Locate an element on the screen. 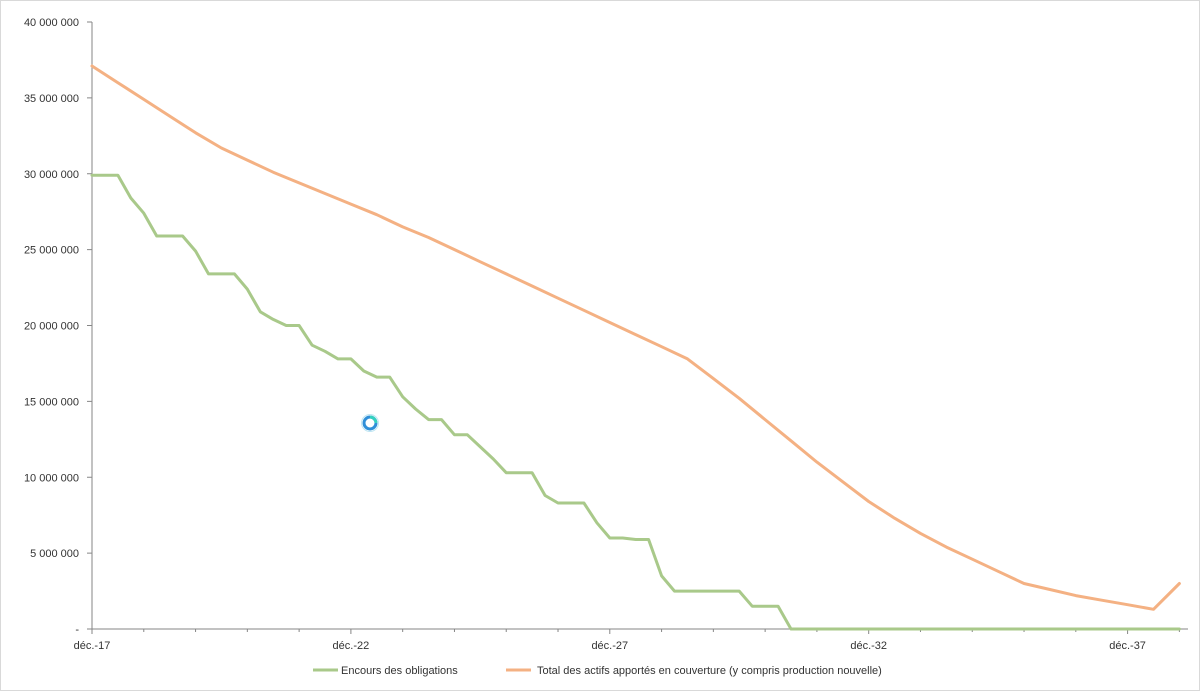 This screenshot has height=691, width=1200. x-tick-label: déc.-32 is located at coordinates (868, 646).